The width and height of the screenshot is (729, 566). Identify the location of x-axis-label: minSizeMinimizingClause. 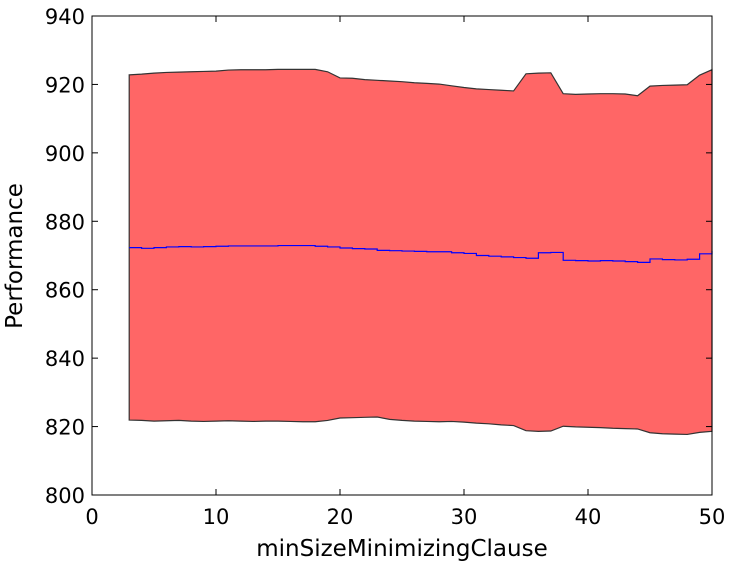
(401, 549).